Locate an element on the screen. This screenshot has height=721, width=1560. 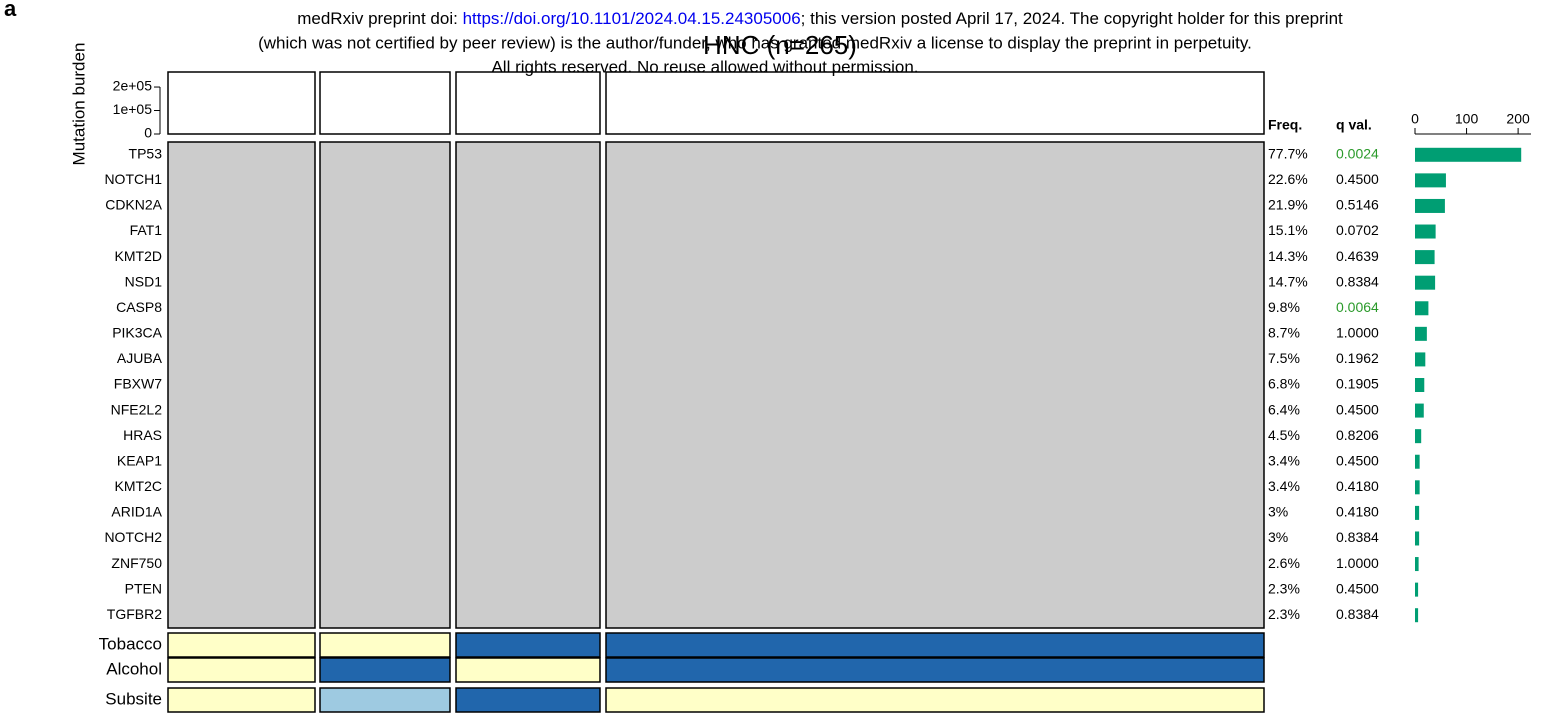
gene-label: HRAS is located at coordinates (142, 435).